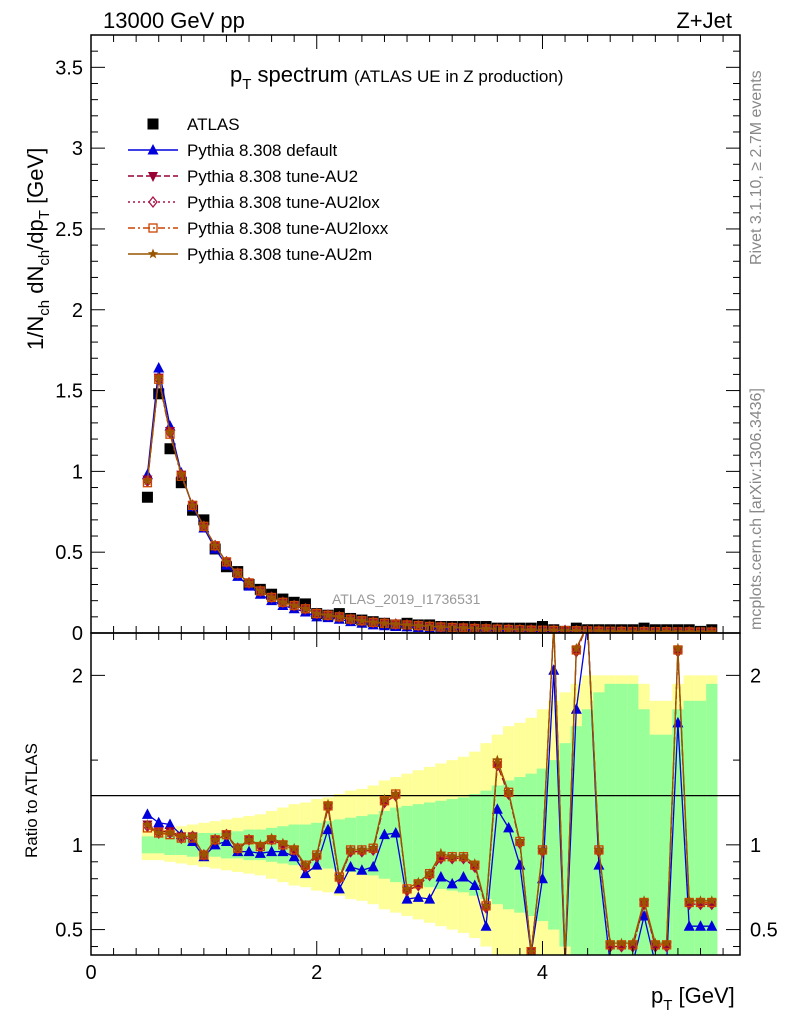 Image resolution: width=786 pixels, height=1024 pixels. Describe the element at coordinates (243, 176) in the screenshot. I see `legend-entry: Pythia 8.308 tune-AU2` at that location.